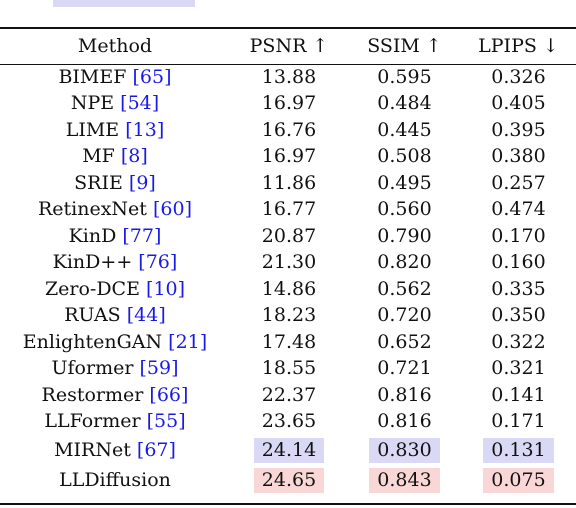  I want to click on header-ssim: SSIM ↑, so click(404, 46).